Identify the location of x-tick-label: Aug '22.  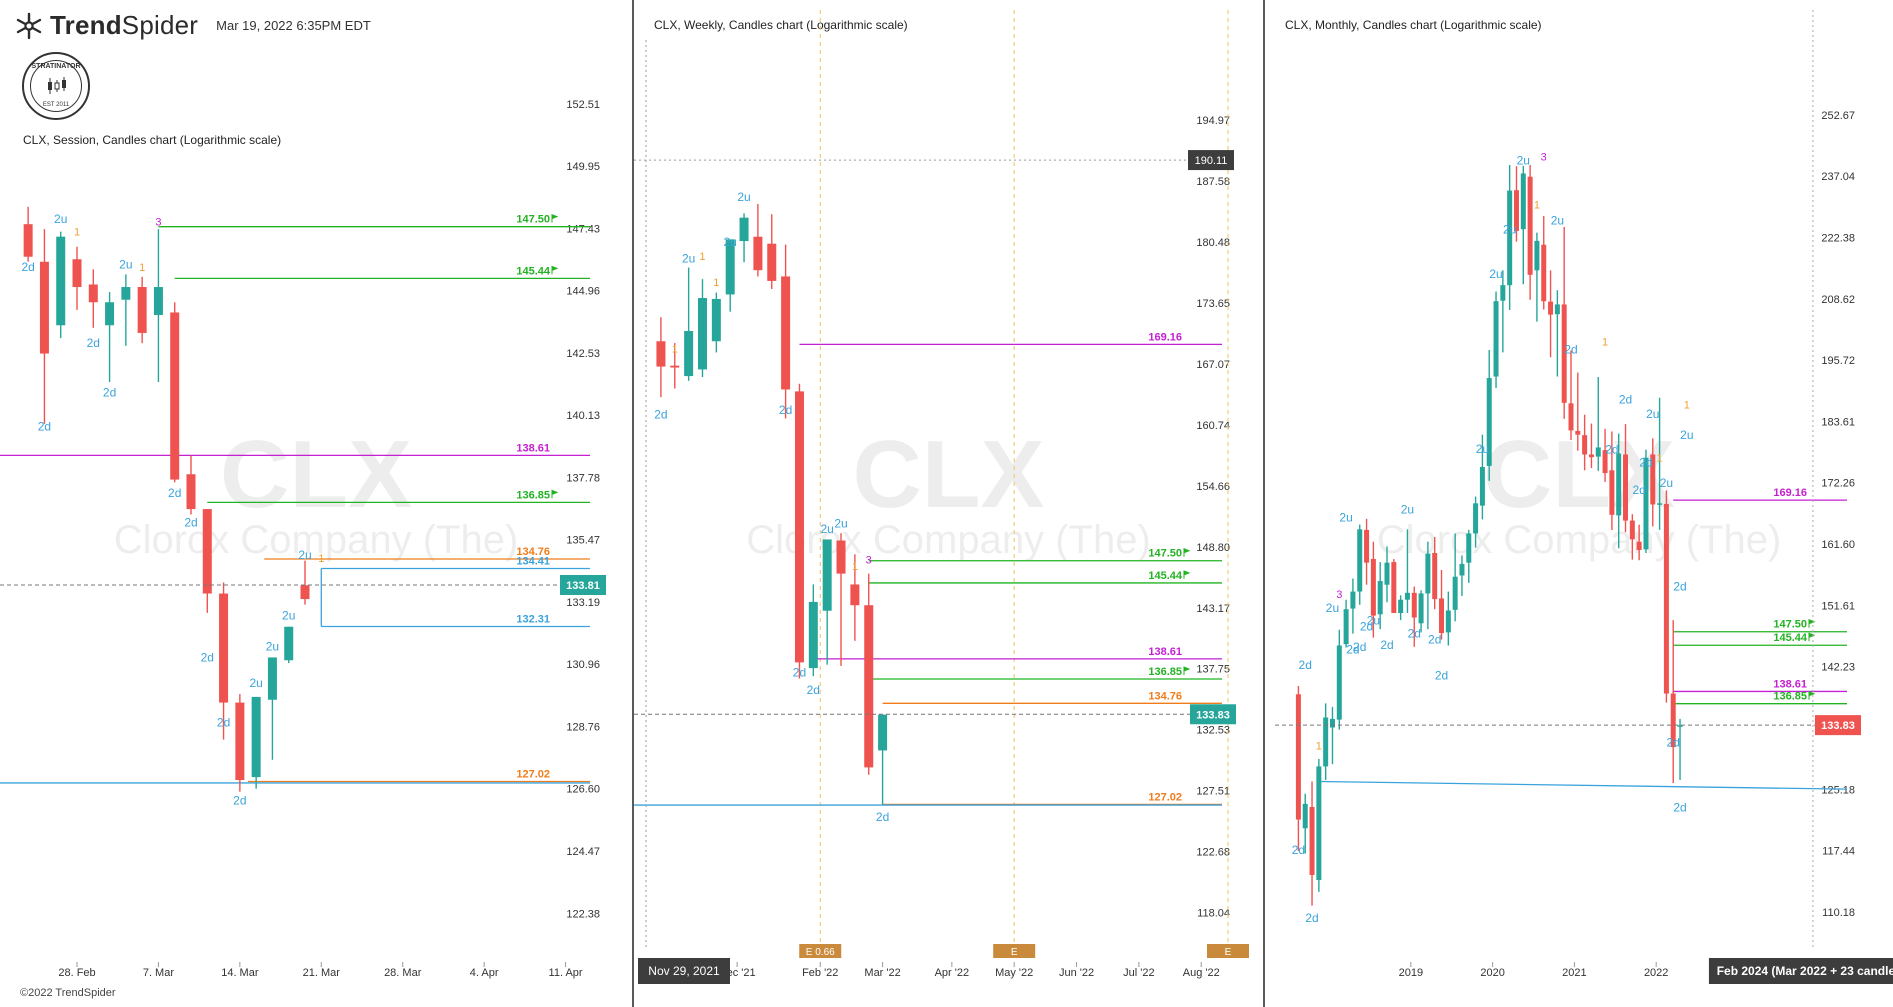
(1201, 973).